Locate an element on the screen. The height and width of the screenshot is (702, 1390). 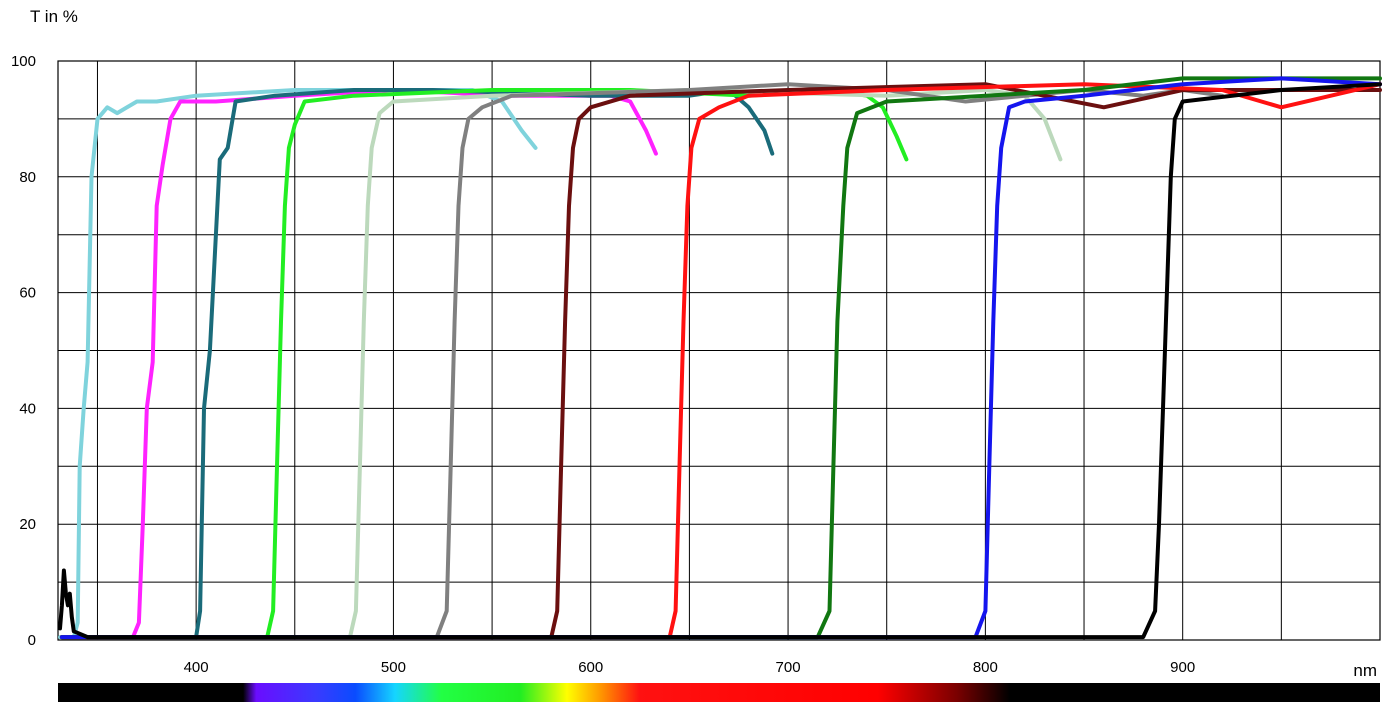
y-tick-label: 80 is located at coordinates (27, 177).